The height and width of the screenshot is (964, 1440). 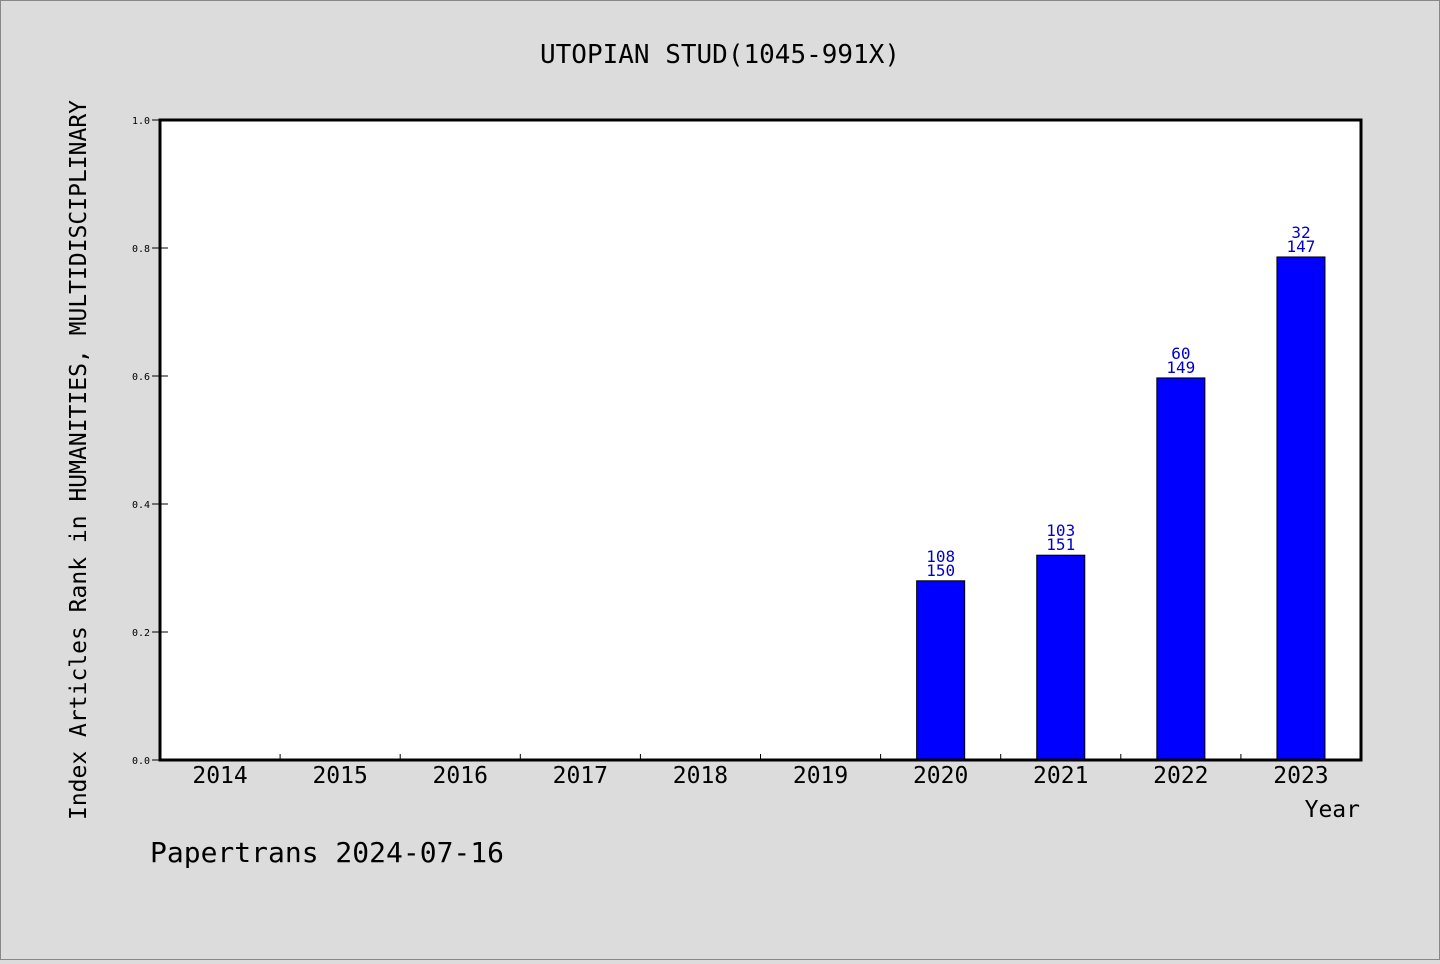 What do you see at coordinates (1060, 776) in the screenshot?
I see `x-tick-label-2021: 2021` at bounding box center [1060, 776].